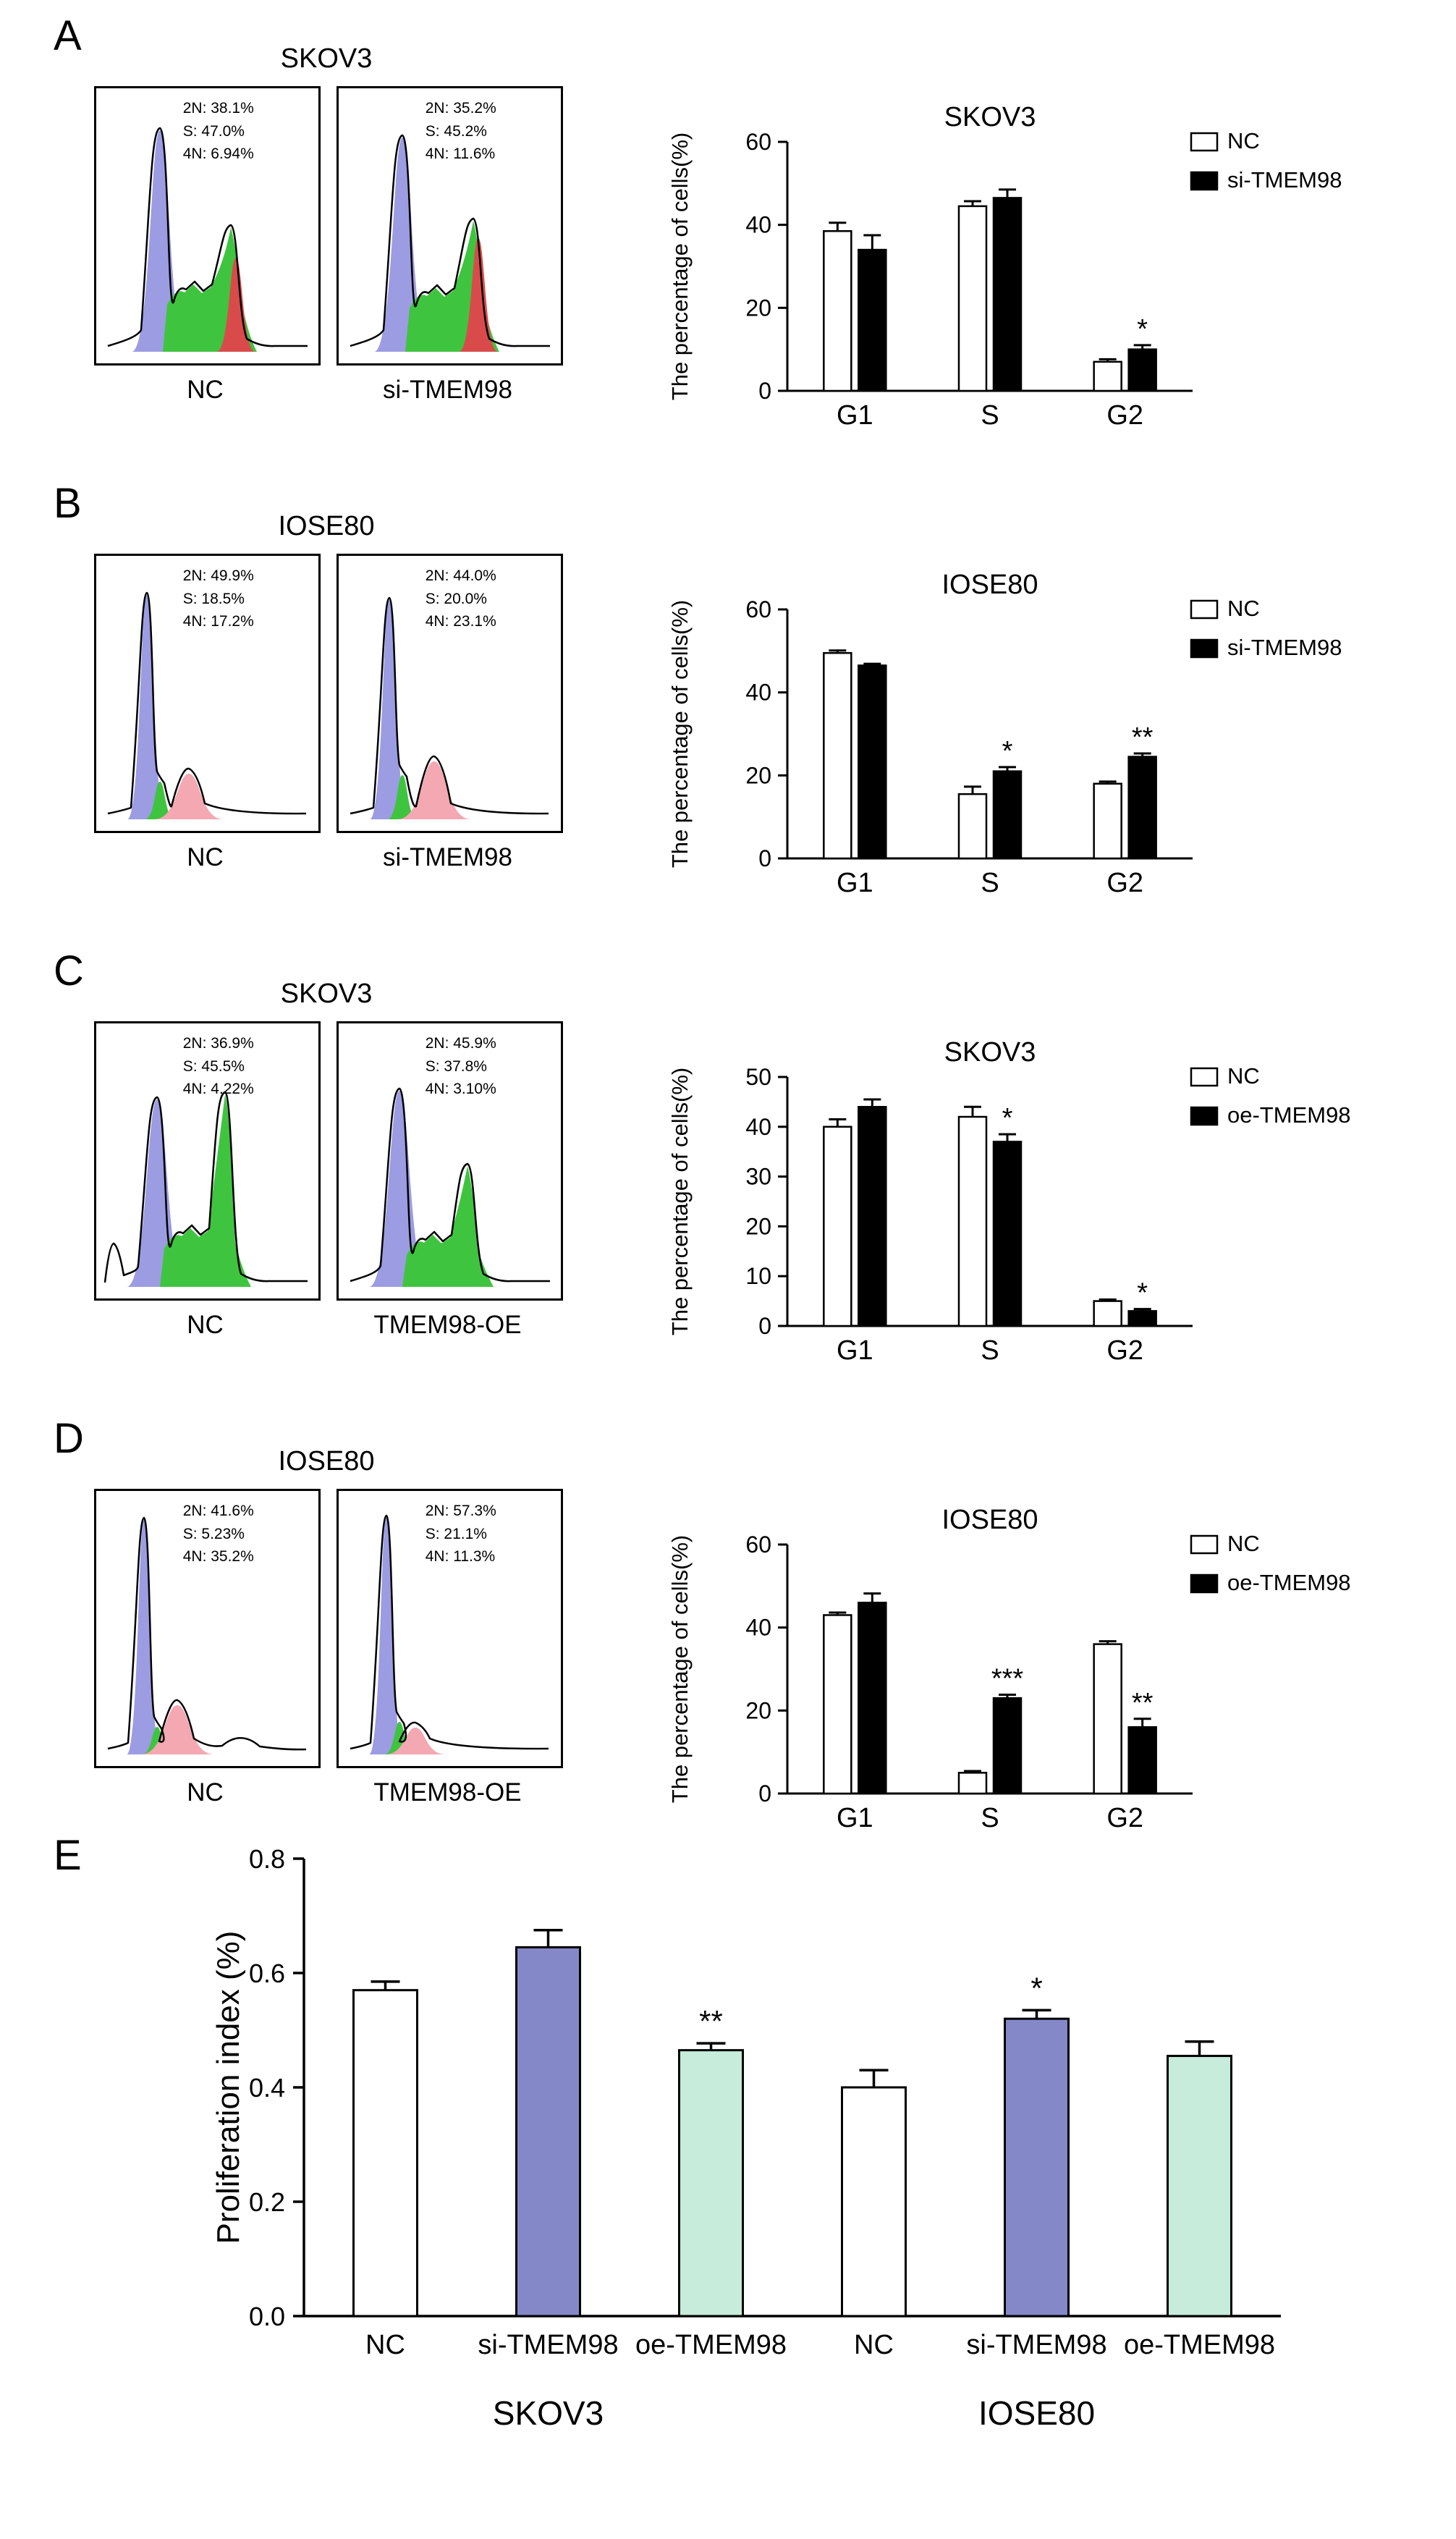 This screenshot has height=2539, width=1456. Describe the element at coordinates (218, 1511) in the screenshot. I see `stat-2n: 2N: 41.6%` at that location.